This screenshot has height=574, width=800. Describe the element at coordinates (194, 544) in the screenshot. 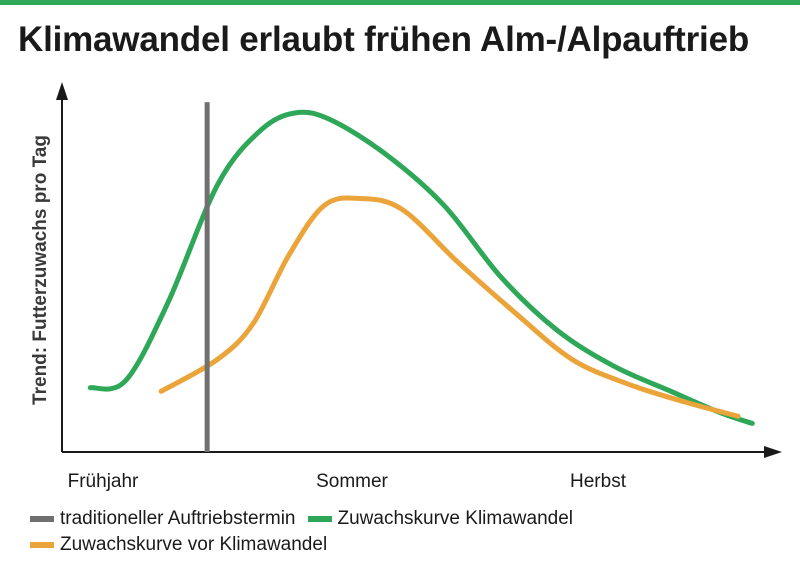

I see `legend-label-vor-klimawandel: Zuwachskurve vor Klimawandel` at that location.